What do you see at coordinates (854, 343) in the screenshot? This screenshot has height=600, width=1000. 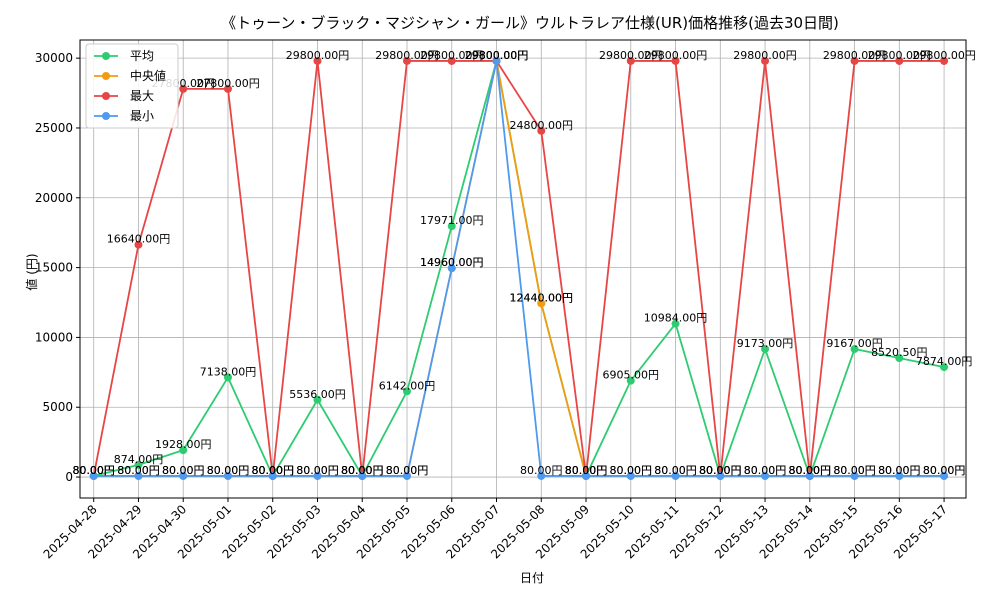 I see `data-label: 9167.00円` at bounding box center [854, 343].